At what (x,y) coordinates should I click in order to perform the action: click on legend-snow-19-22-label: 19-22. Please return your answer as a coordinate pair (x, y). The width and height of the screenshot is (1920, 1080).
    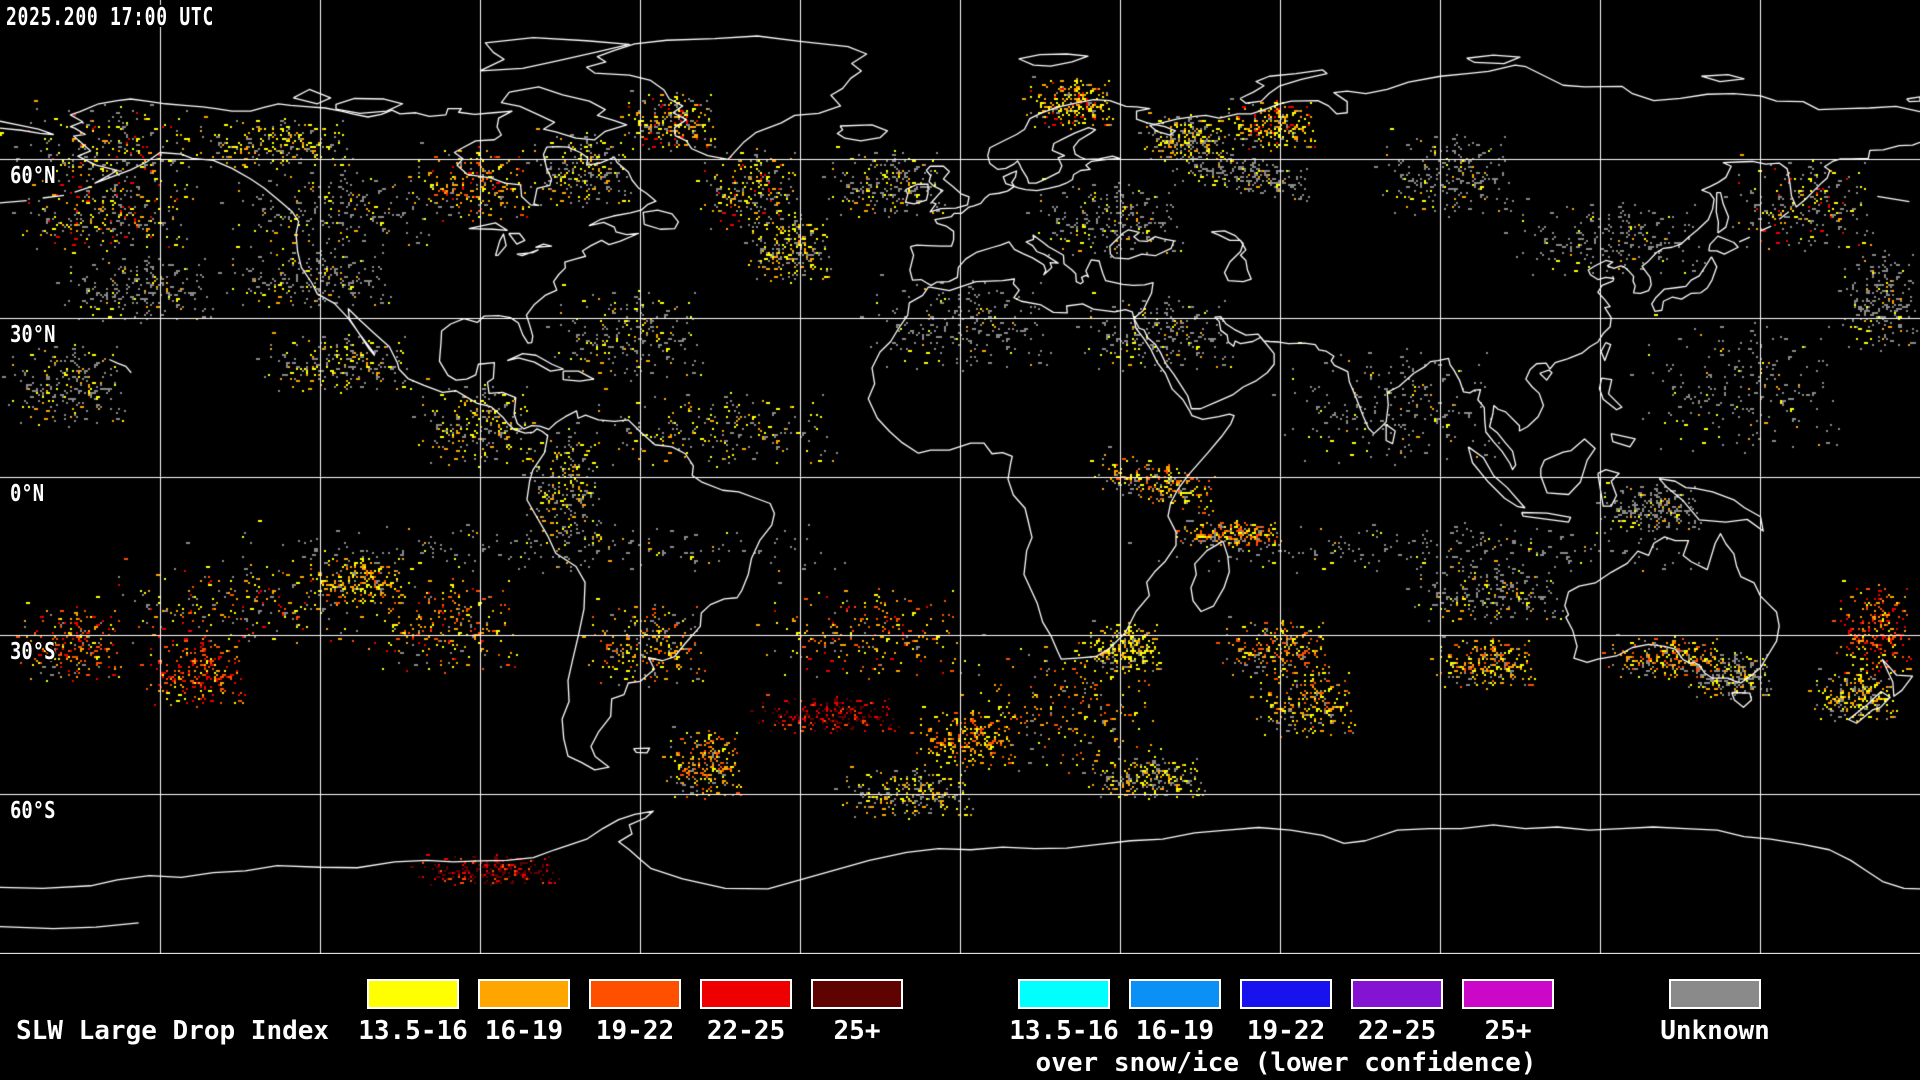
    Looking at the image, I should click on (1286, 1031).